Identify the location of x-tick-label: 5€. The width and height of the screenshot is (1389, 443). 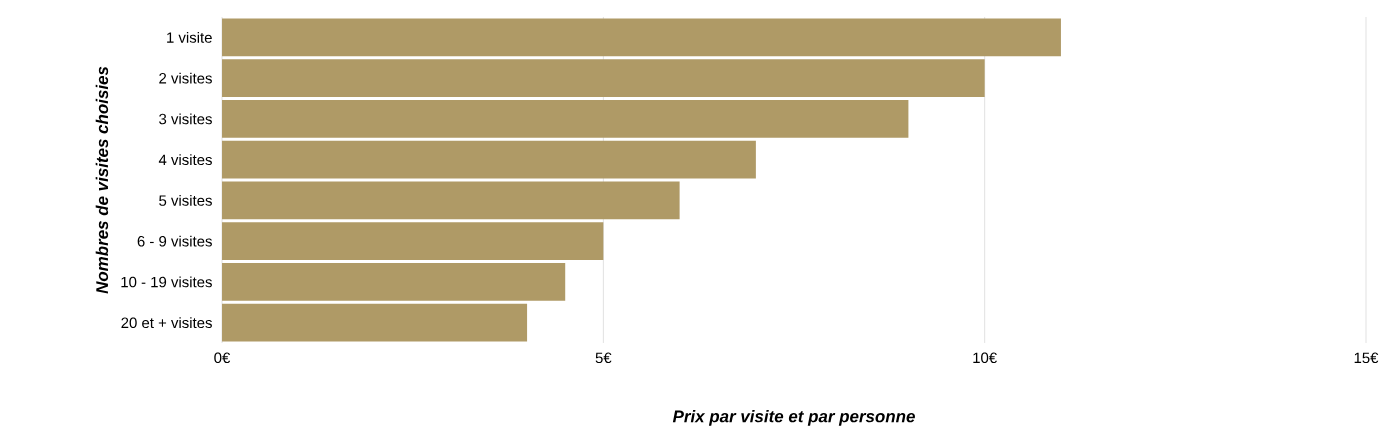
(603, 358).